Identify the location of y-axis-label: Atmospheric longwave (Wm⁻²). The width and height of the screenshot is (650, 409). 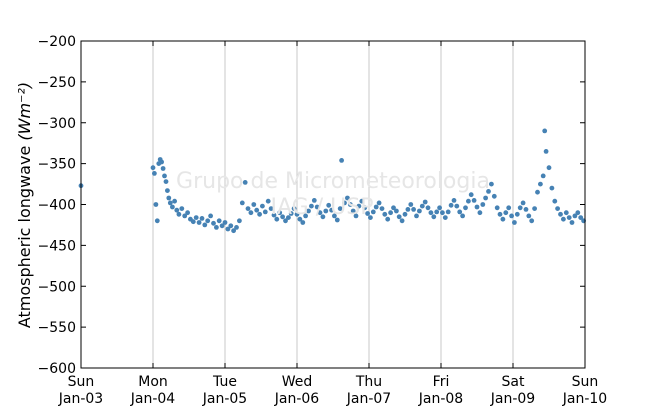
(24, 205).